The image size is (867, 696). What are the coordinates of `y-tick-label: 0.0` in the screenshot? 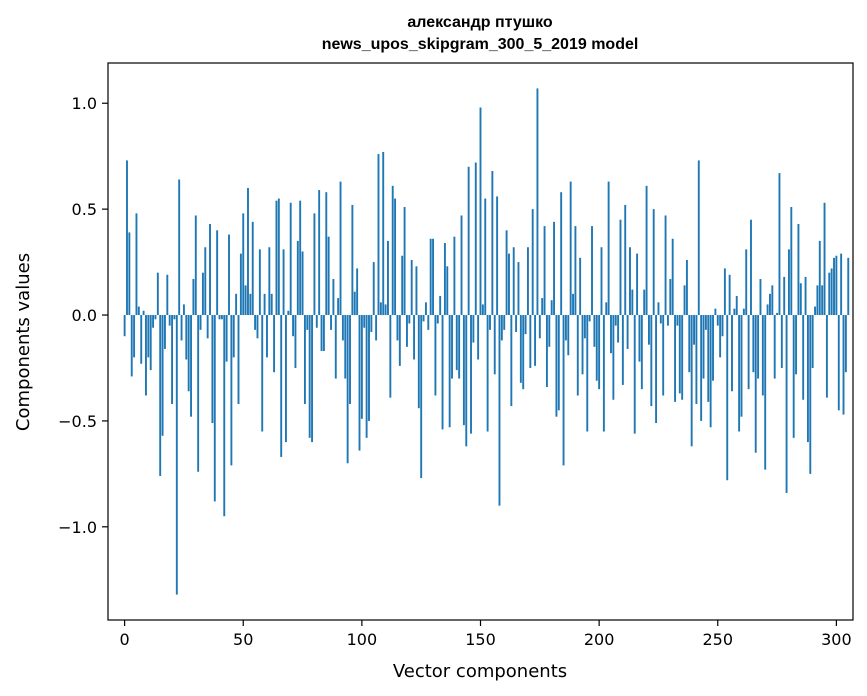 It's located at (84, 315).